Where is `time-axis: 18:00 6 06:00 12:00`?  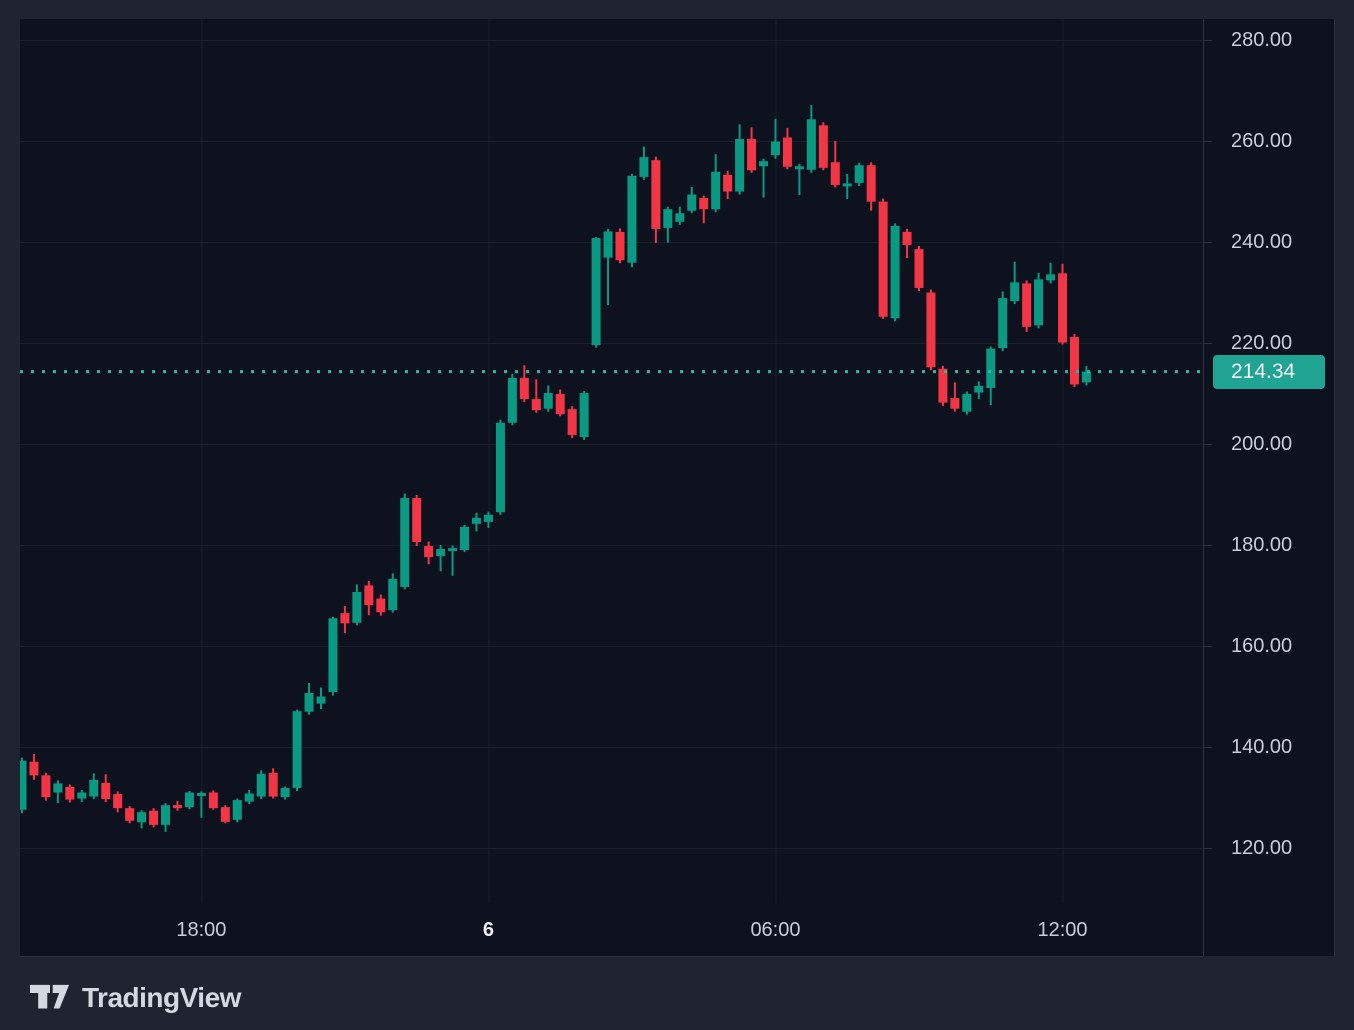
time-axis: 18:00 6 06:00 12:00 is located at coordinates (611, 930).